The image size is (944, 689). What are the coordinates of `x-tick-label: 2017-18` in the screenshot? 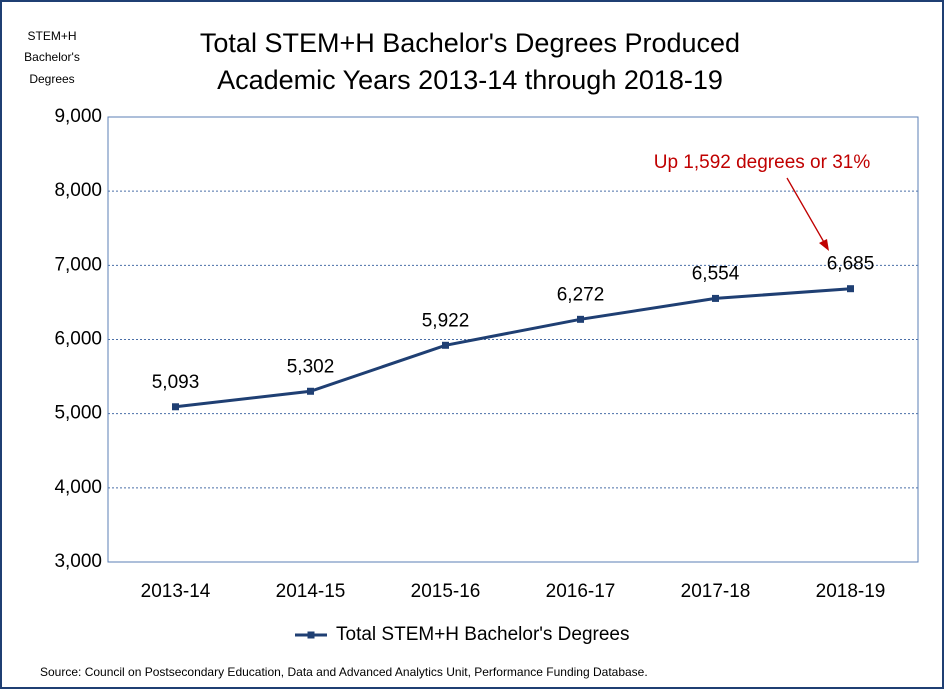 It's located at (716, 591).